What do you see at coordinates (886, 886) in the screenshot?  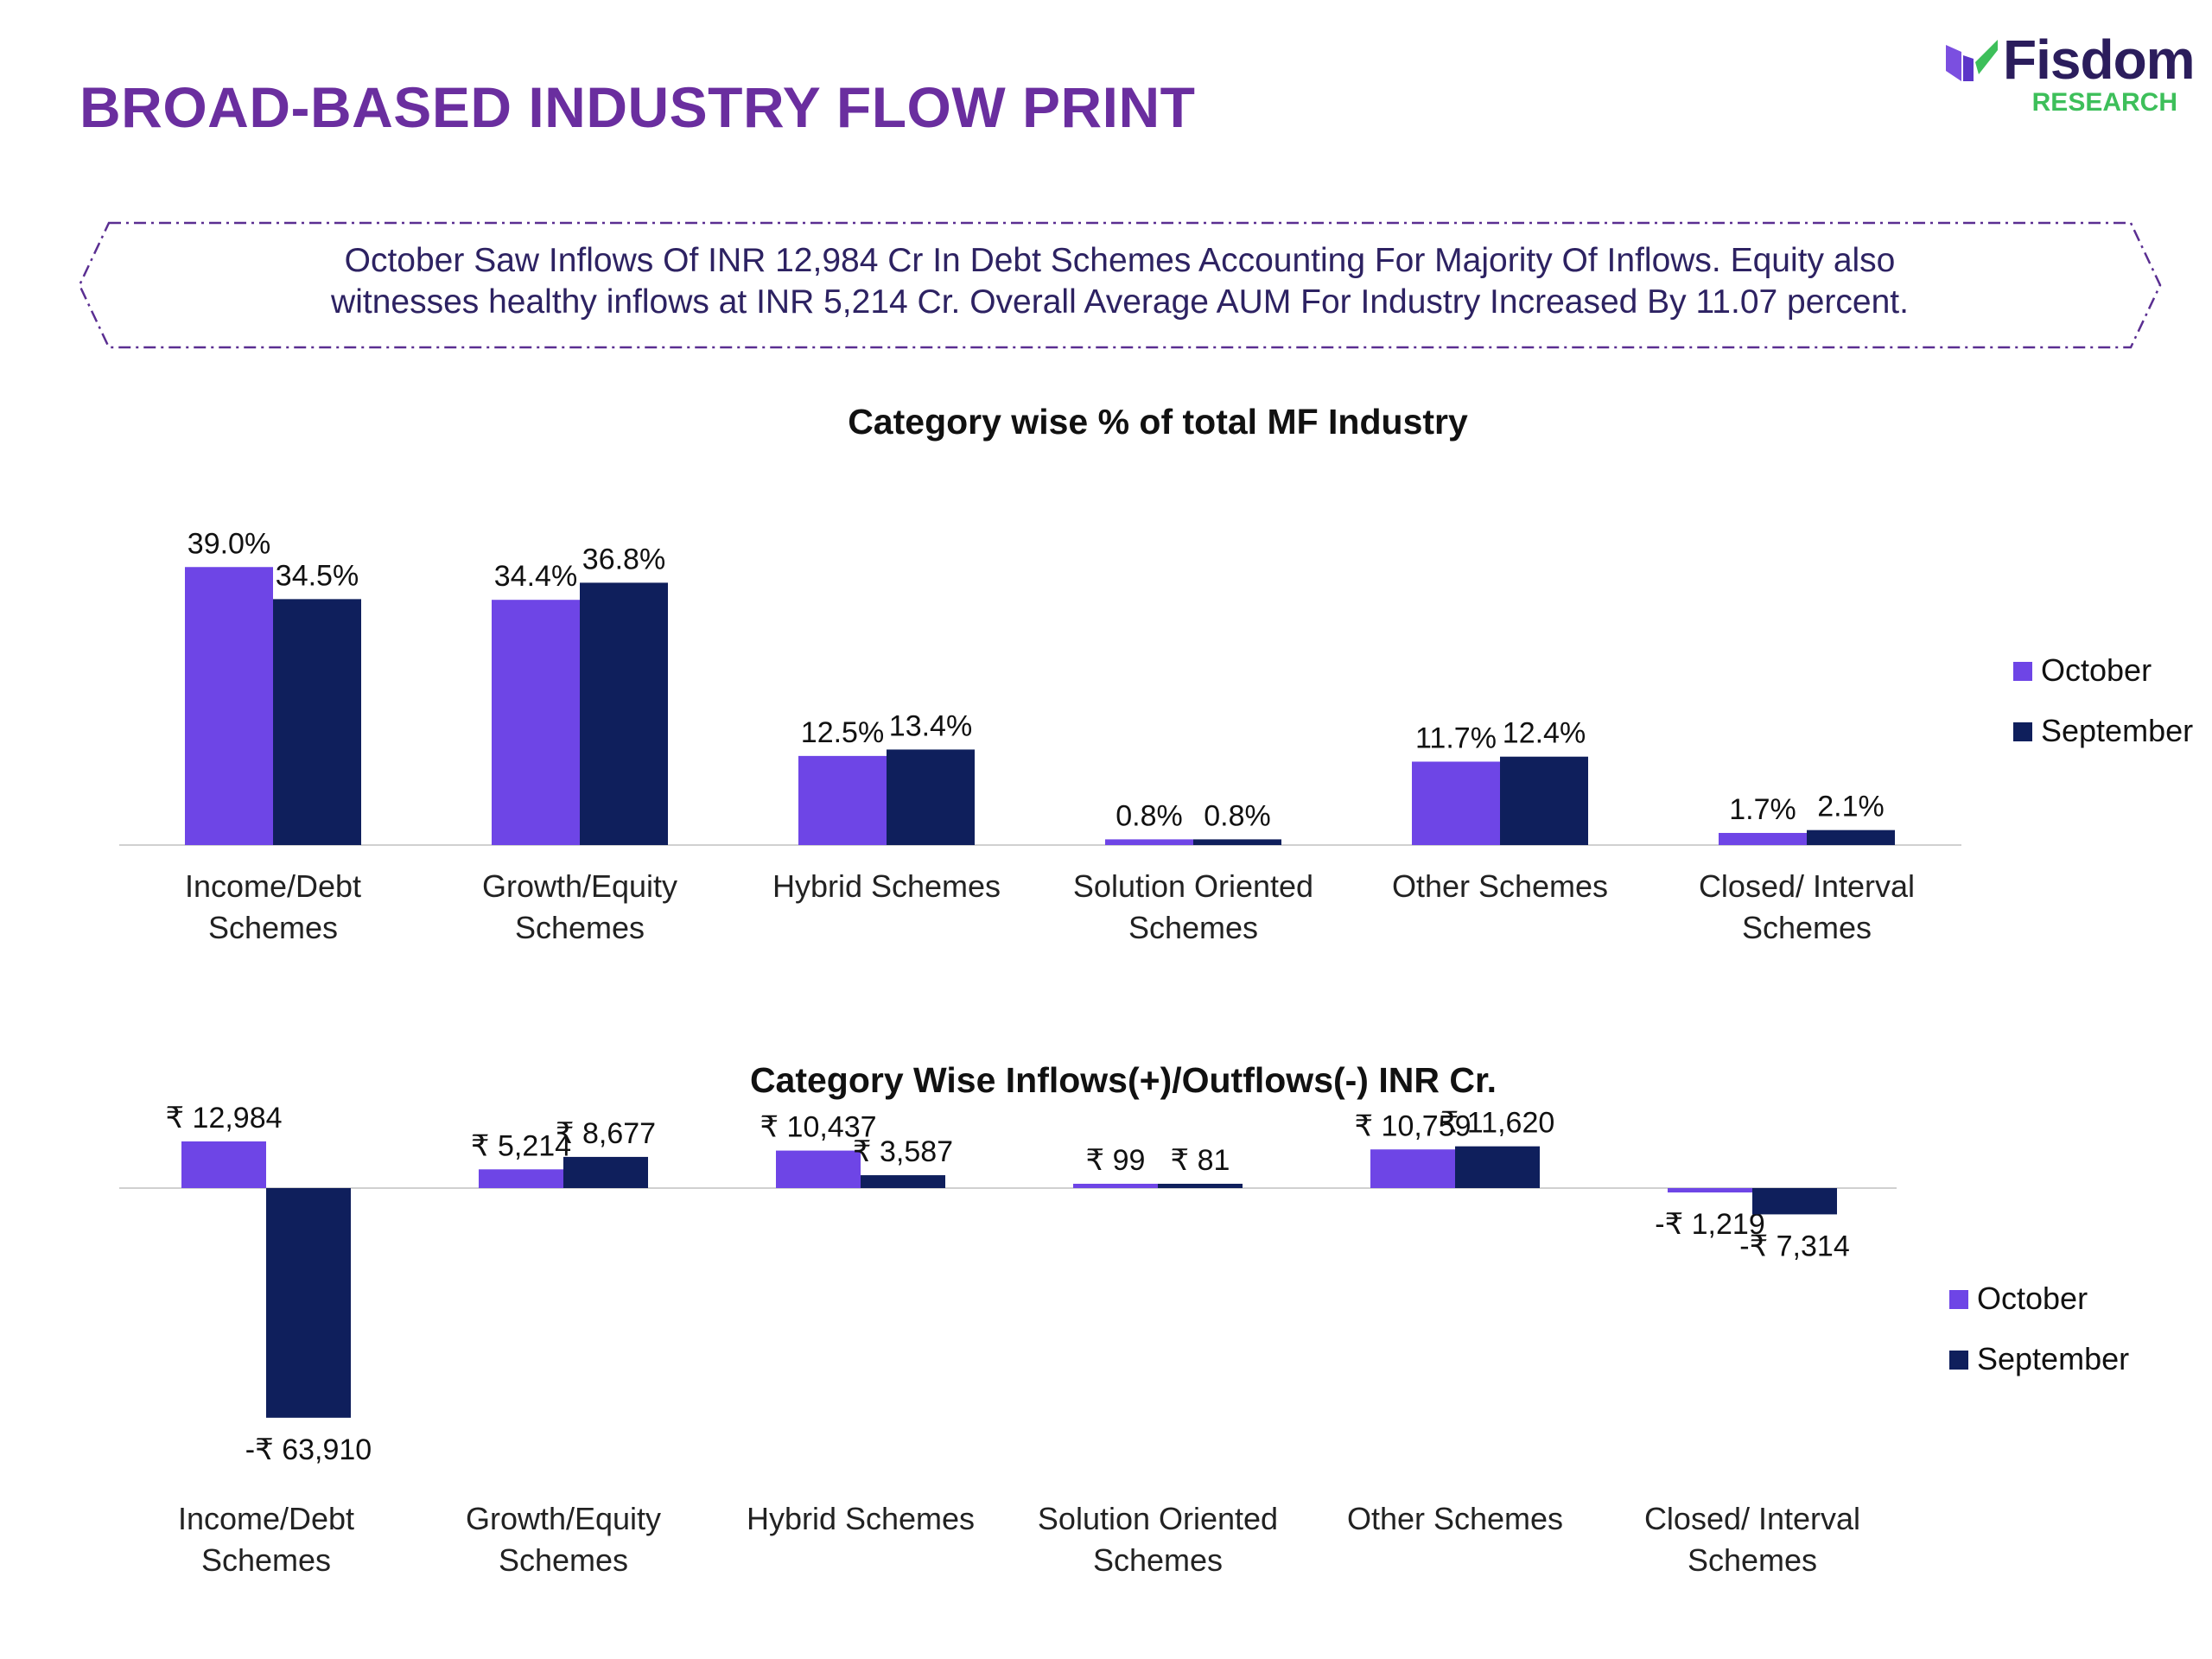 I see `share-category-label-2: Hybrid Schemes` at bounding box center [886, 886].